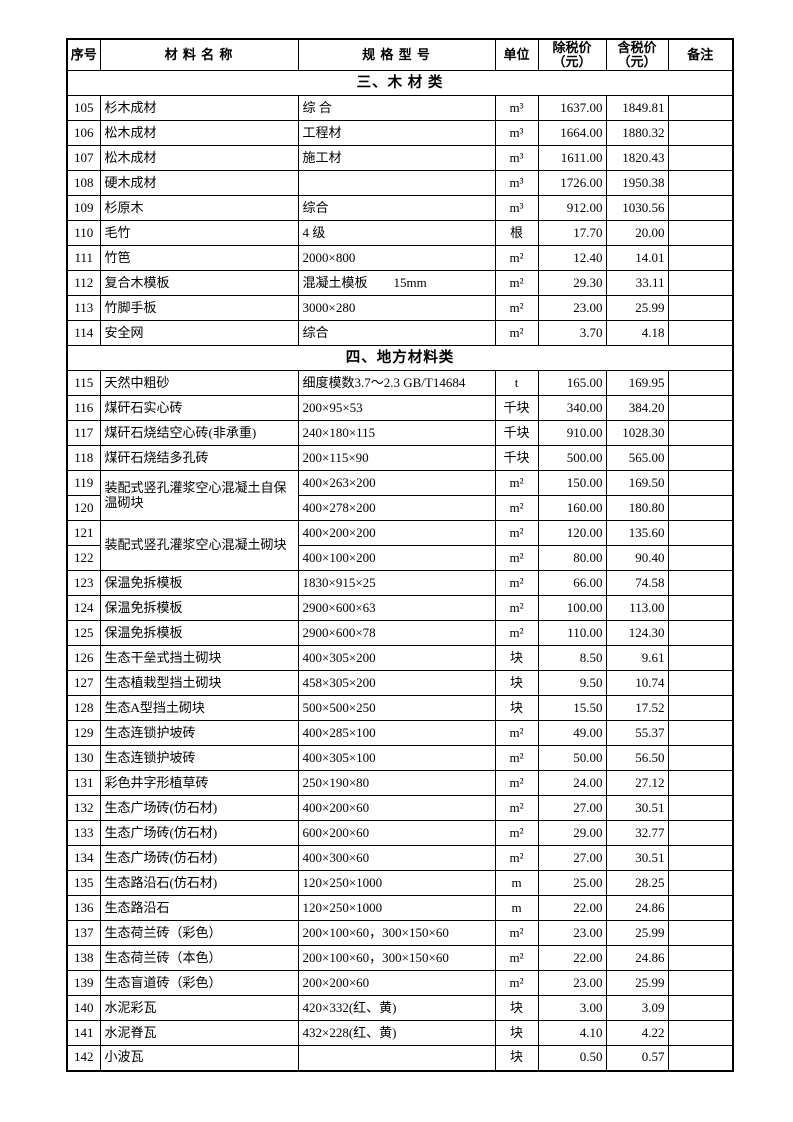 Image resolution: width=793 pixels, height=1122 pixels. What do you see at coordinates (83, 183) in the screenshot?
I see `row-no-cell: 108` at bounding box center [83, 183].